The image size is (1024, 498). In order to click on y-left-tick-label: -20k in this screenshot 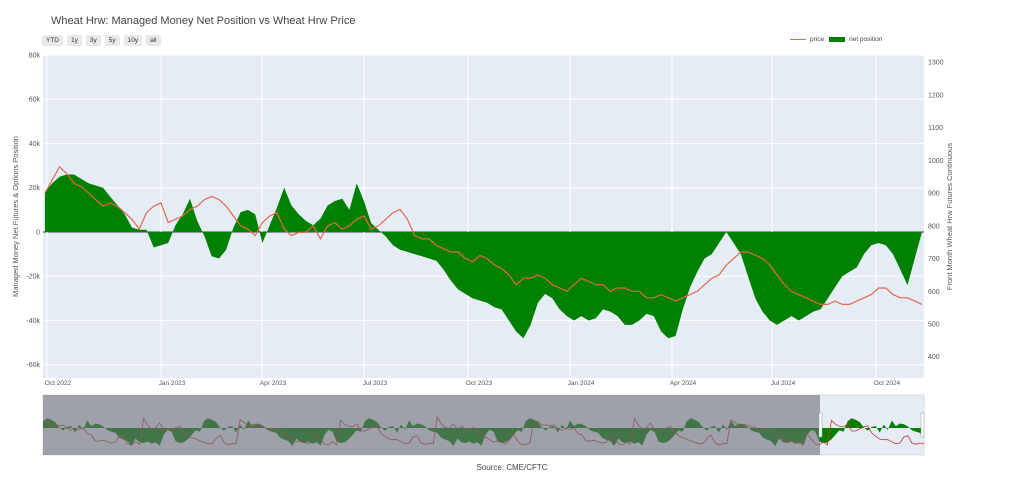, I will do `click(33, 277)`.